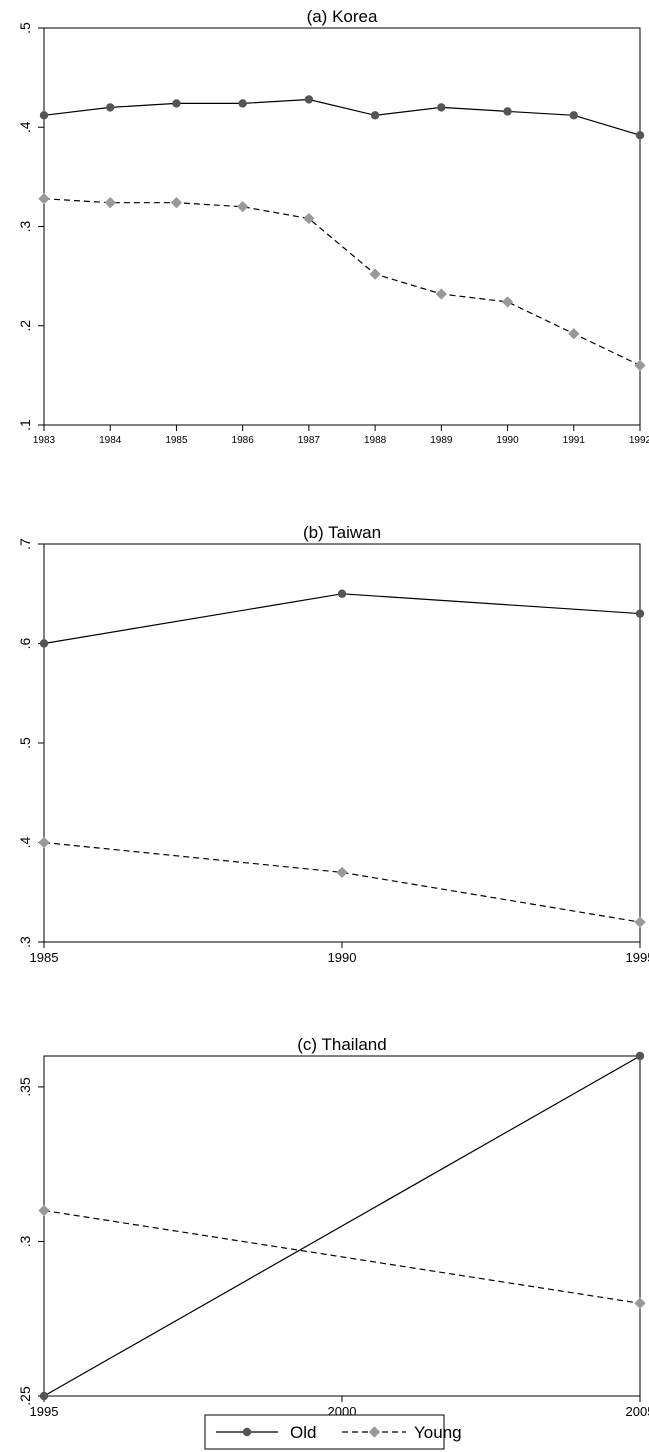 The height and width of the screenshot is (1452, 649). Describe the element at coordinates (342, 957) in the screenshot. I see `xtick-label-taiwan: 1990` at that location.